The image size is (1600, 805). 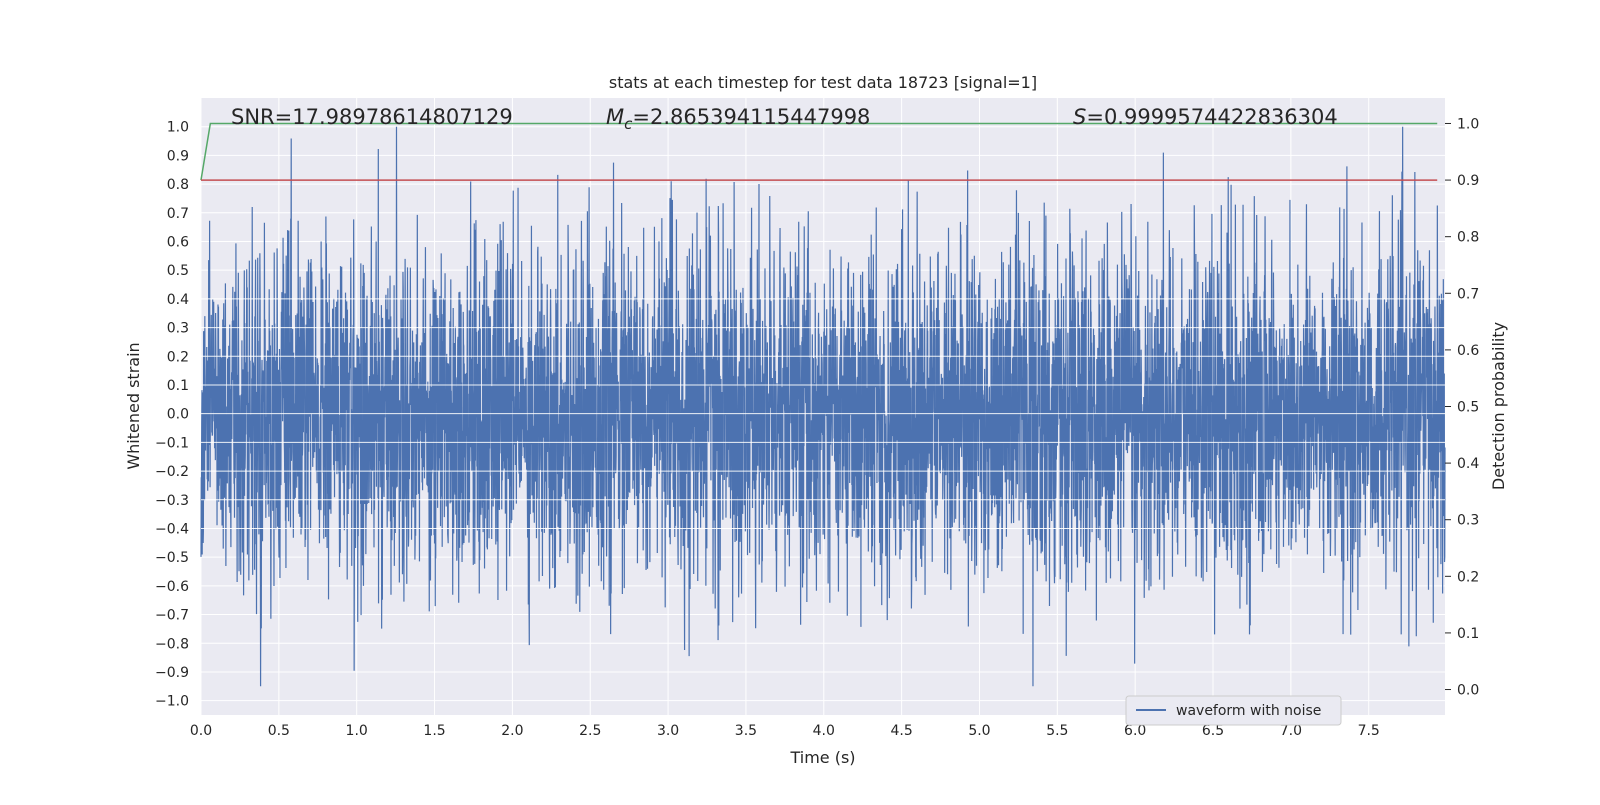 What do you see at coordinates (172, 443) in the screenshot?
I see `y-tick-label: −0.1` at bounding box center [172, 443].